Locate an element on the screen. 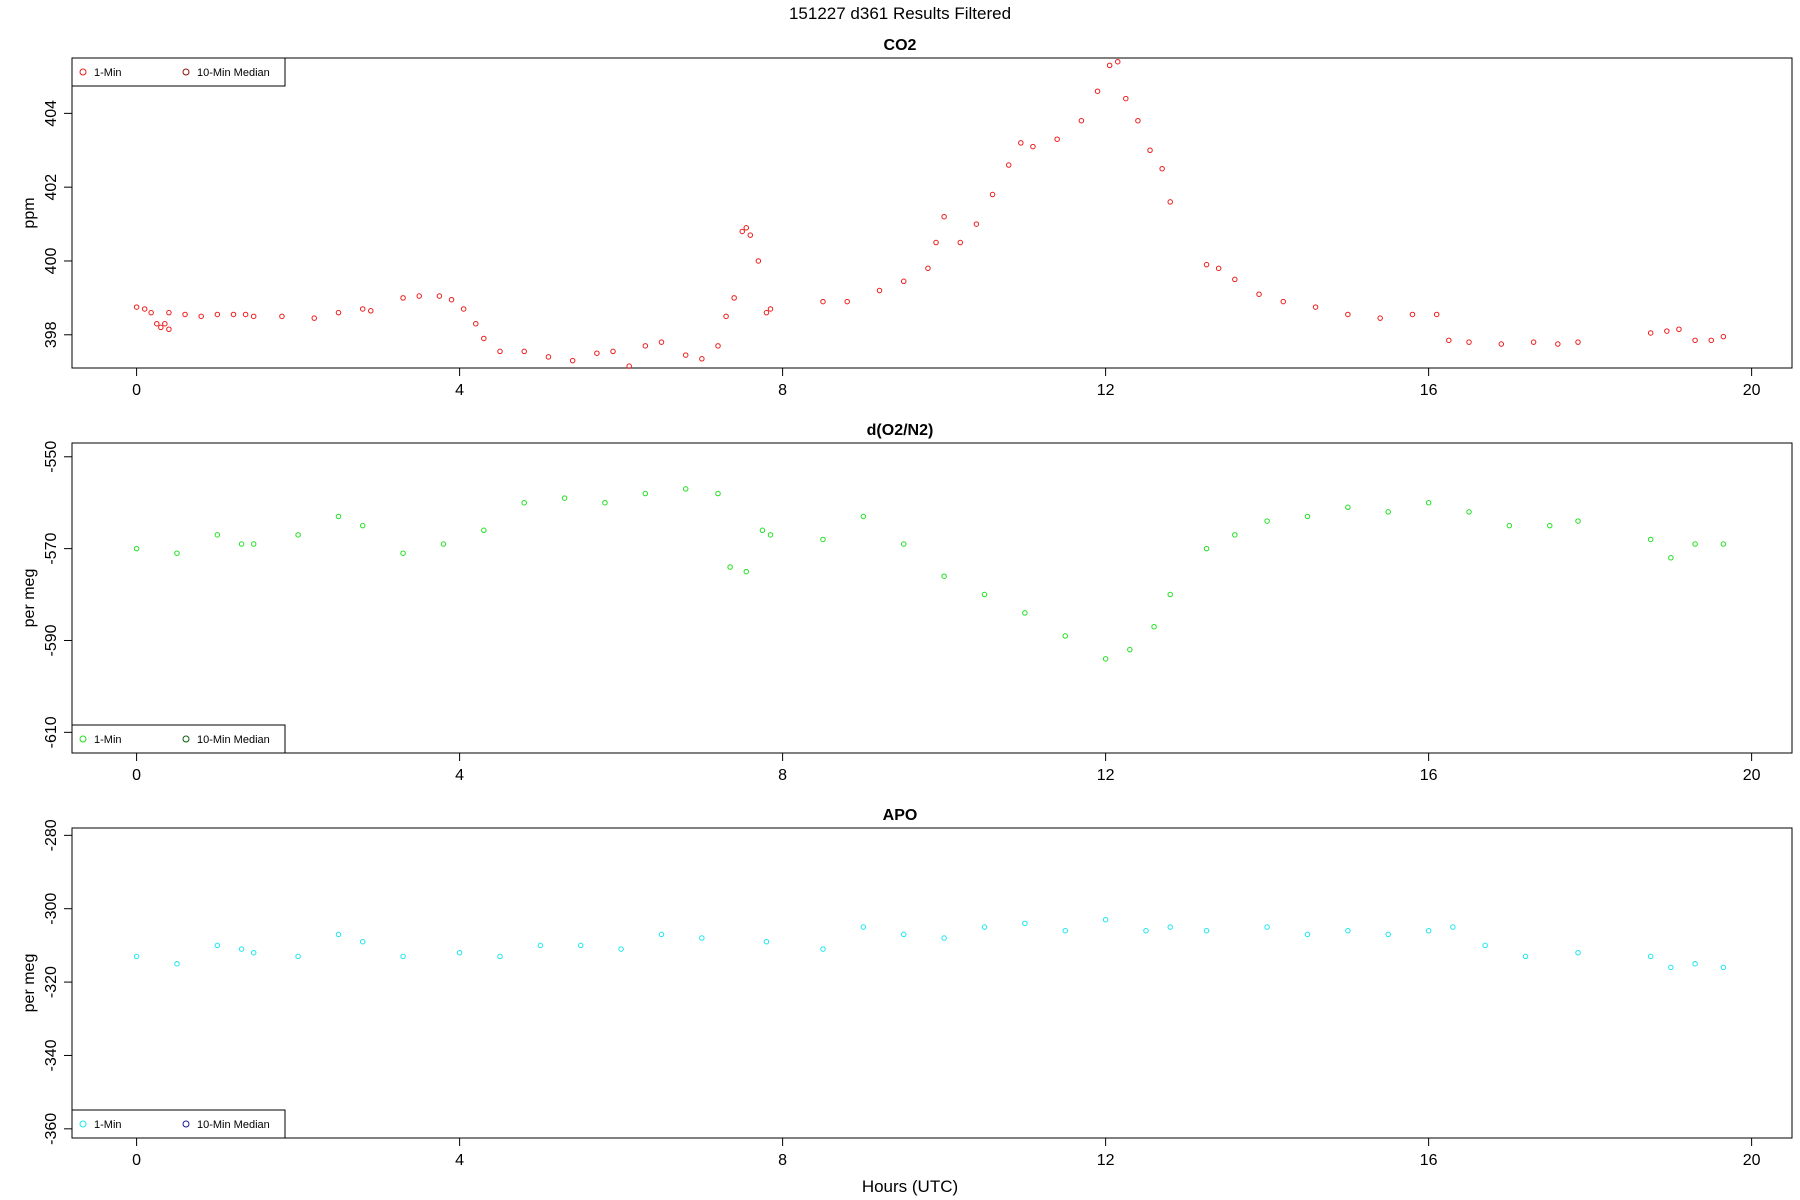 This screenshot has width=1800, height=1200. x-tick-label-apo-5: 20 is located at coordinates (1752, 1160).